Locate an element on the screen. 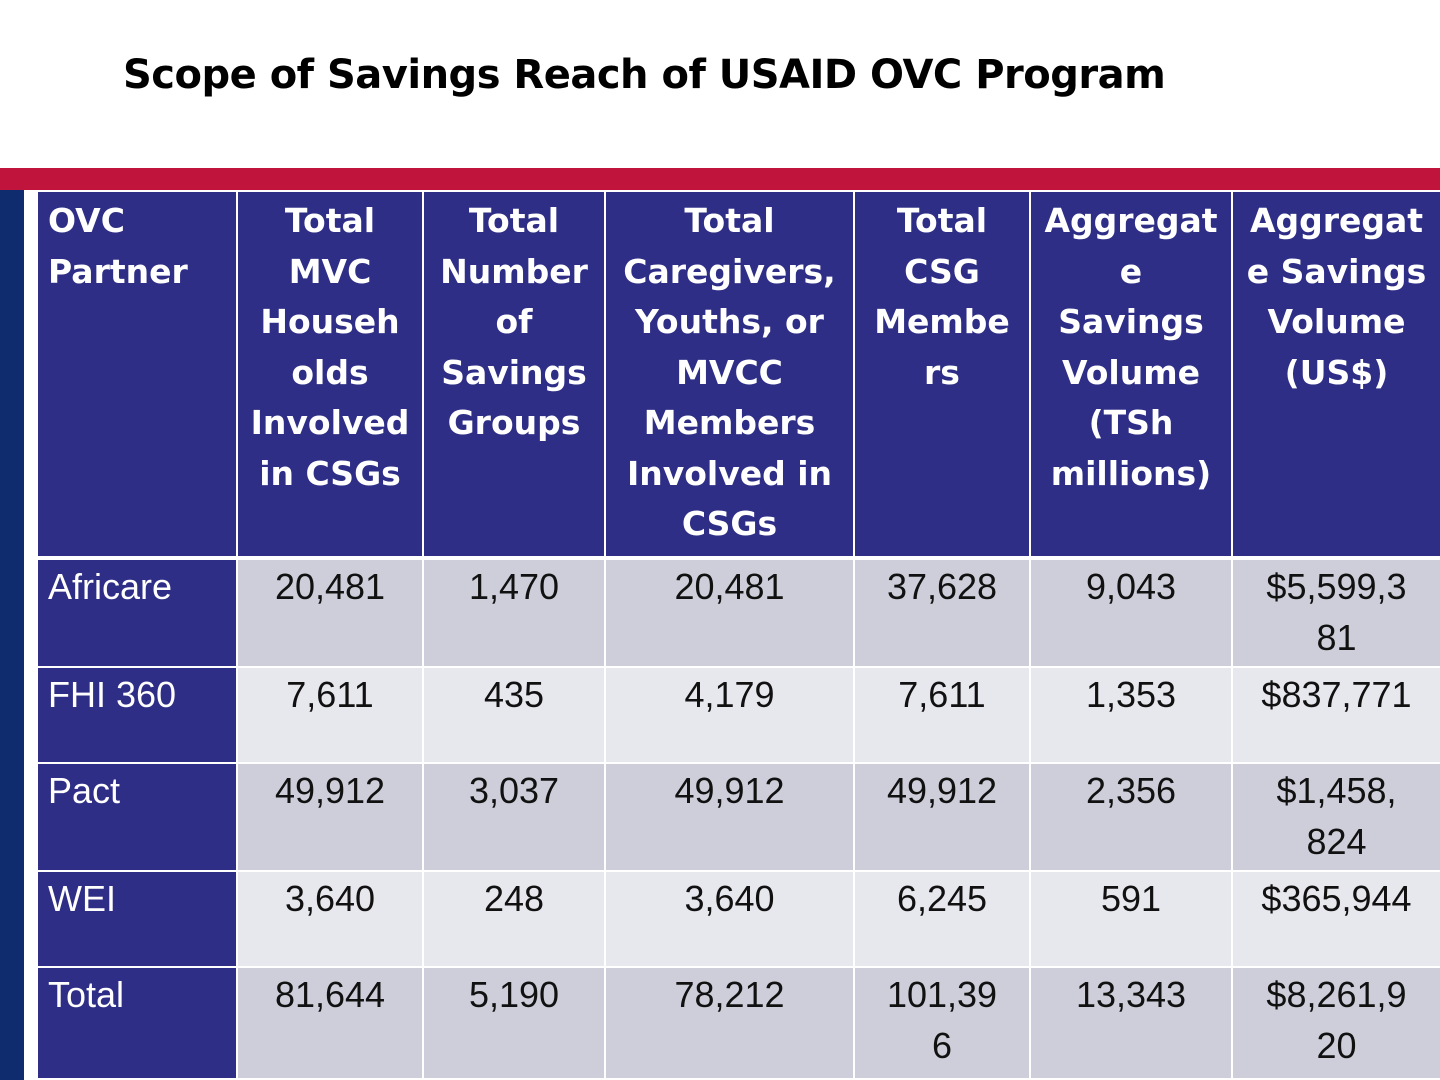  header-text-line: Caregivers, is located at coordinates (729, 271).